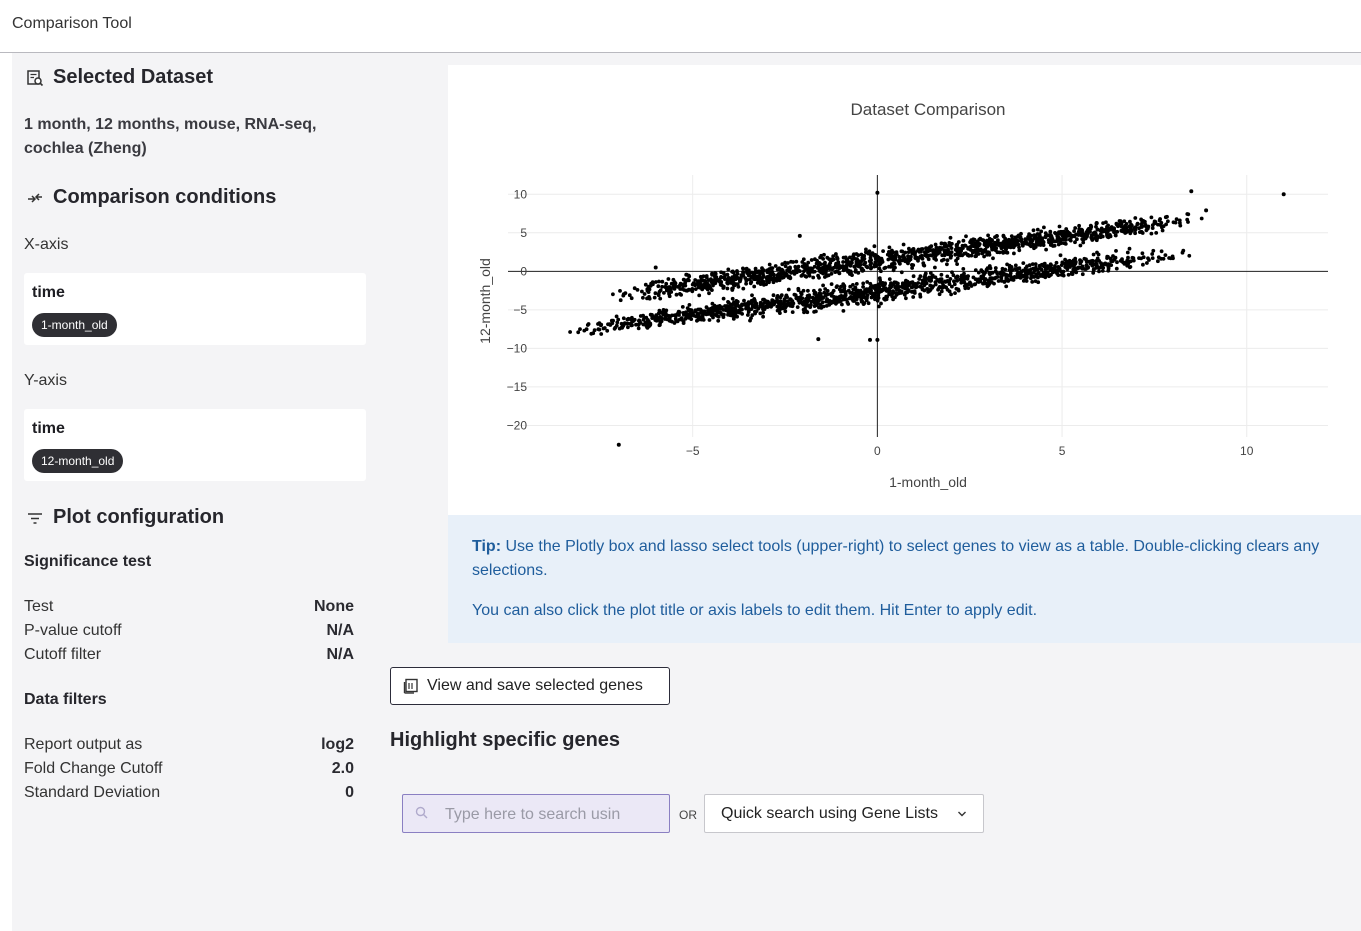 This screenshot has height=931, width=1361. Describe the element at coordinates (410, 686) in the screenshot. I see `table-list-icon` at that location.